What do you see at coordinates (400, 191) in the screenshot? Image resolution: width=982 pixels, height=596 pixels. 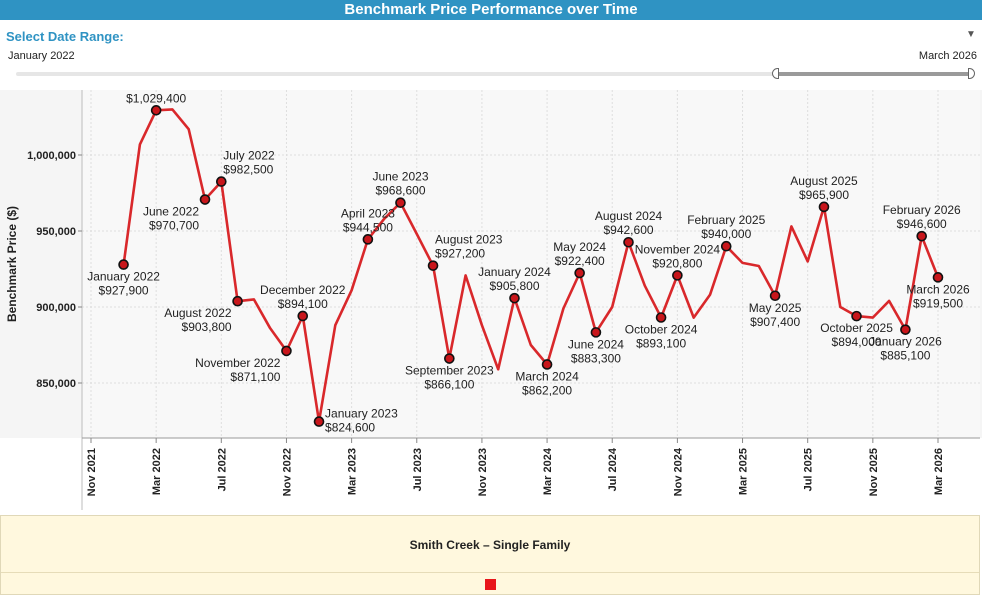 I see `data-label-price: $968,600` at bounding box center [400, 191].